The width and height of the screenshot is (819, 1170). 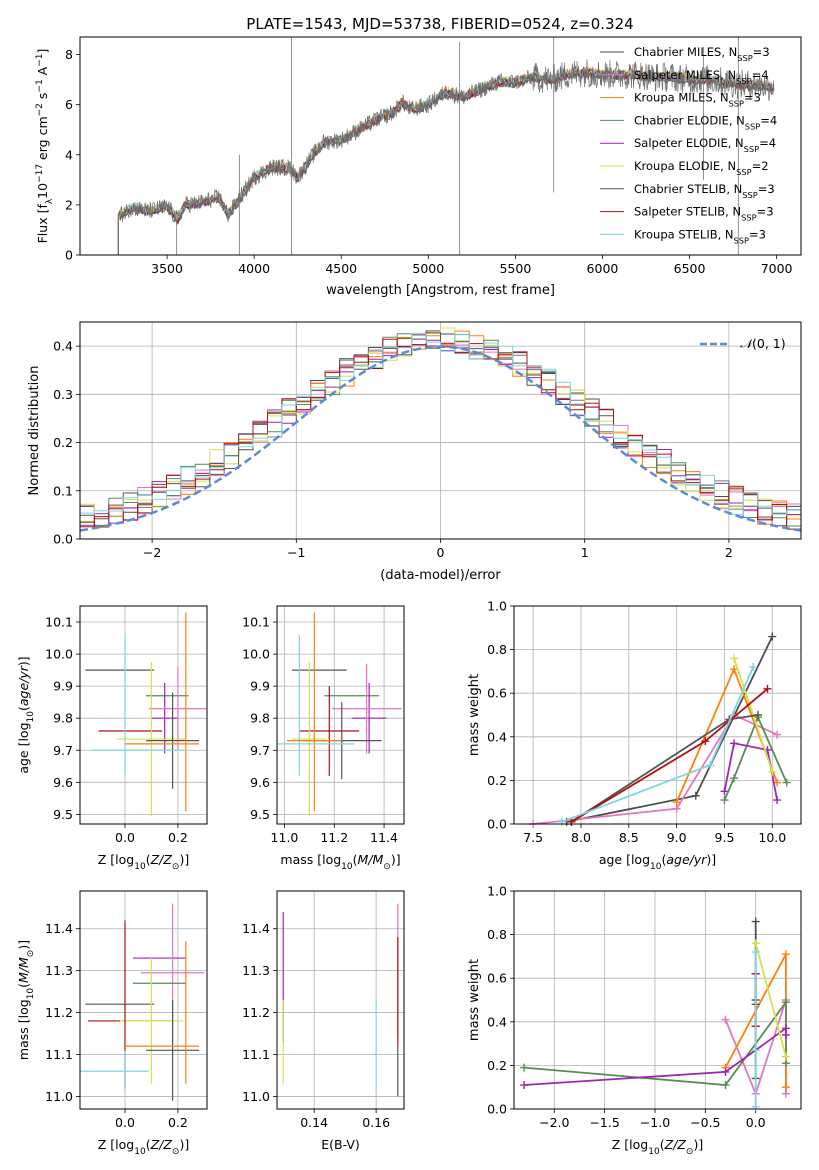 I want to click on x-tick-label: 0.0, so click(x=125, y=1122).